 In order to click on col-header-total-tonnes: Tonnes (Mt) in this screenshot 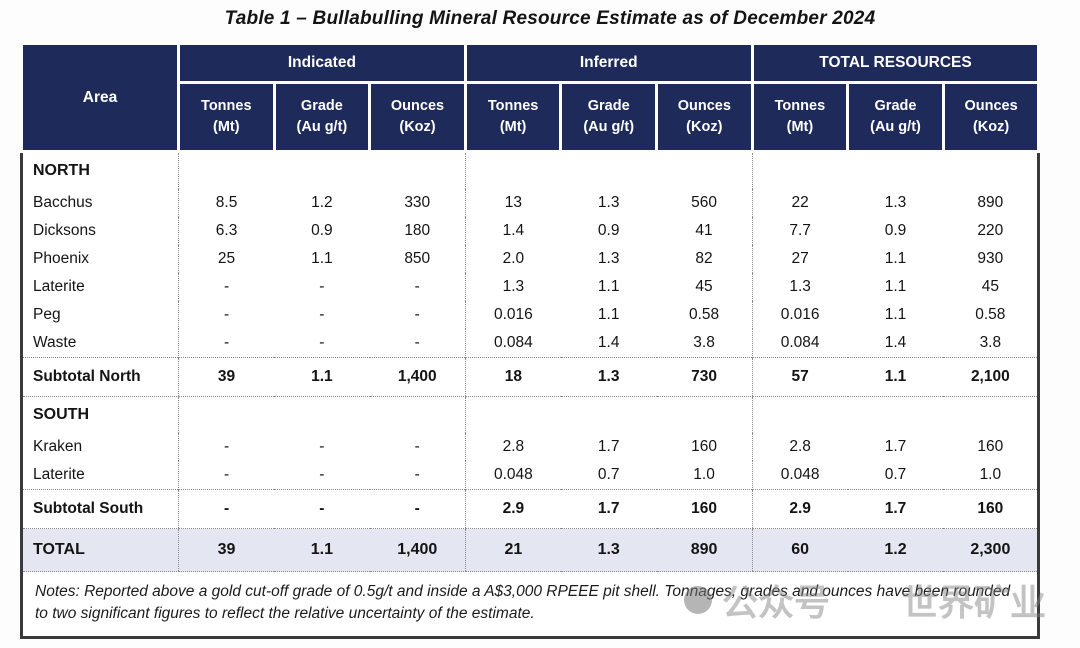, I will do `click(800, 117)`.